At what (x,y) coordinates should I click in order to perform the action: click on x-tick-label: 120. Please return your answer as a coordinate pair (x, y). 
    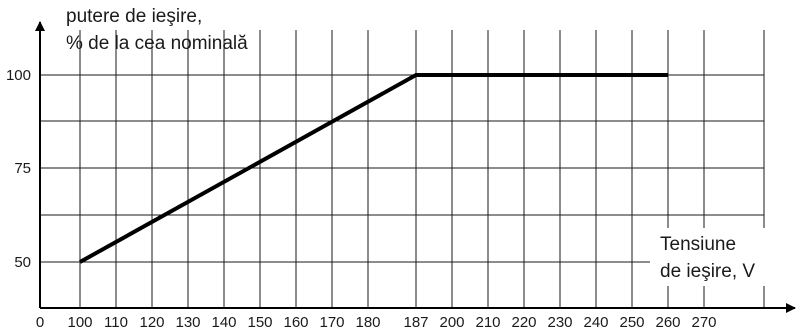
    Looking at the image, I should click on (151, 322).